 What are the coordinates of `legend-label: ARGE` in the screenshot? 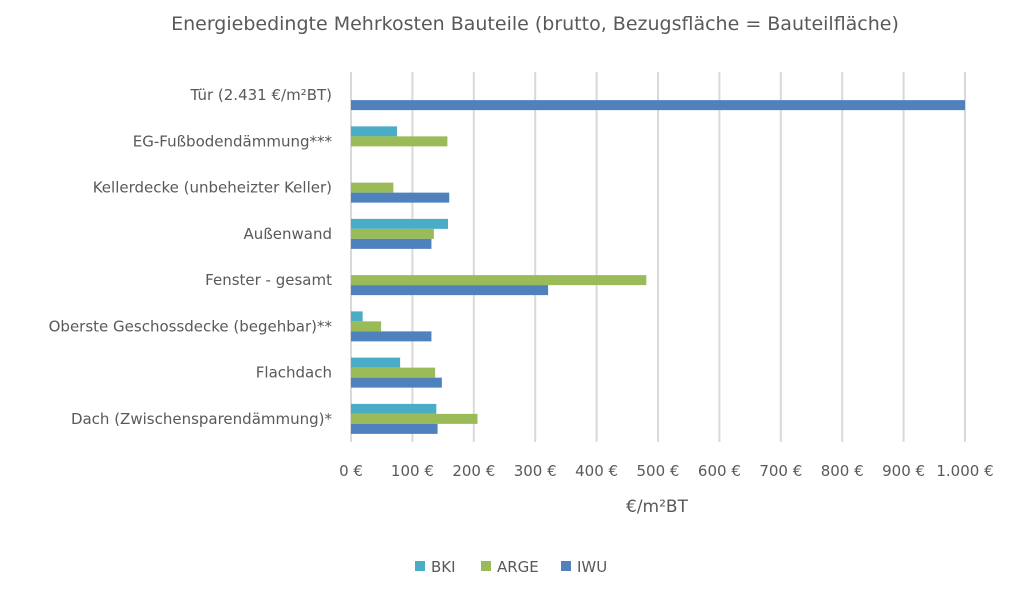 It's located at (518, 567).